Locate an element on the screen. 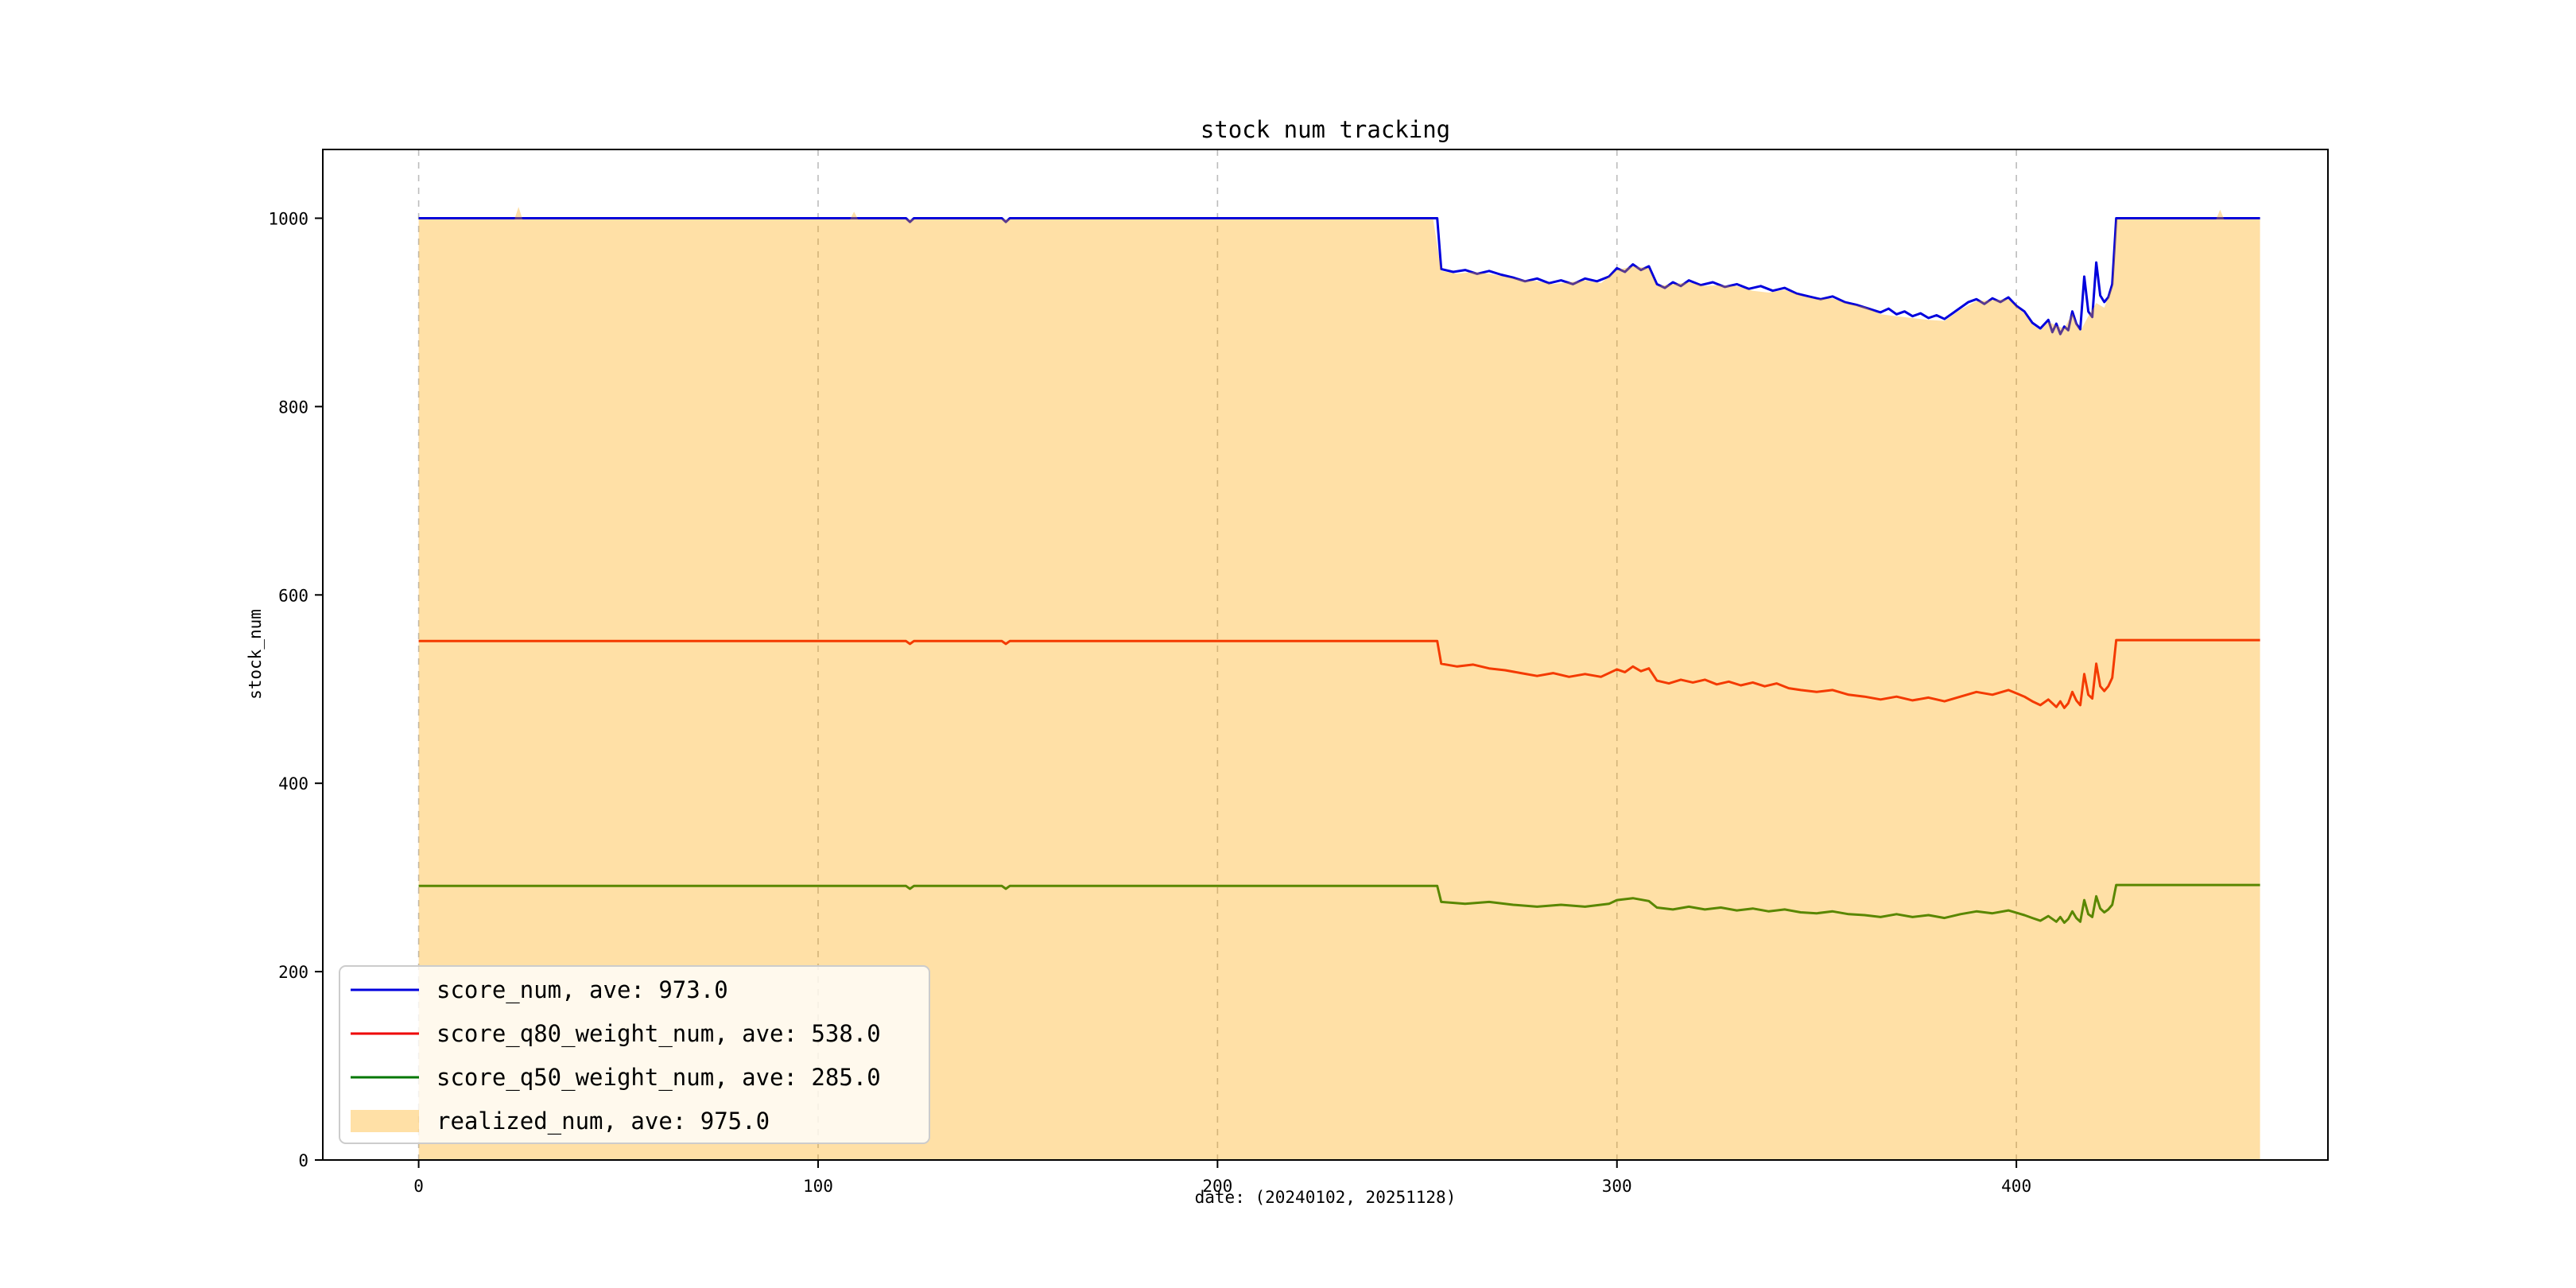  y-axis-tick-label: 200 is located at coordinates (293, 972).